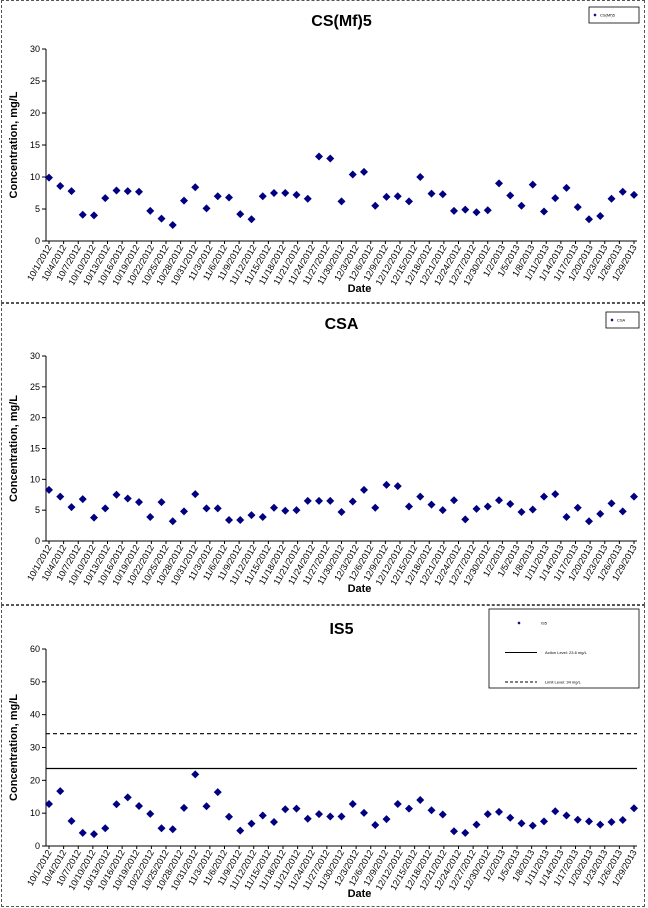 Image resolution: width=648 pixels, height=908 pixels. What do you see at coordinates (35, 49) in the screenshot?
I see `y-tick-label: 30` at bounding box center [35, 49].